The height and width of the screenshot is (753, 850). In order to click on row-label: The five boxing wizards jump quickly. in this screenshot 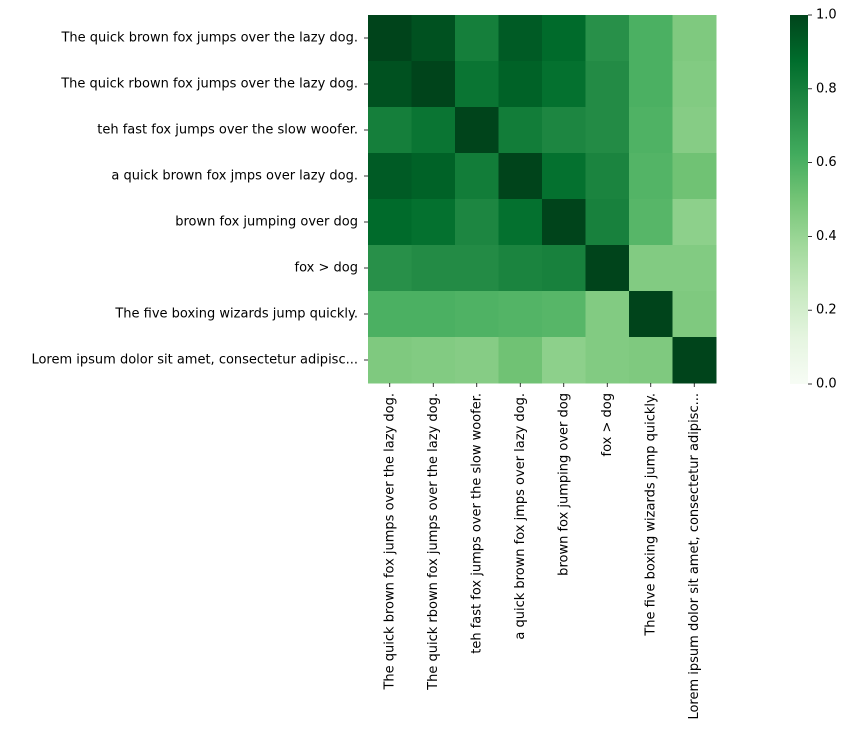, I will do `click(236, 314)`.